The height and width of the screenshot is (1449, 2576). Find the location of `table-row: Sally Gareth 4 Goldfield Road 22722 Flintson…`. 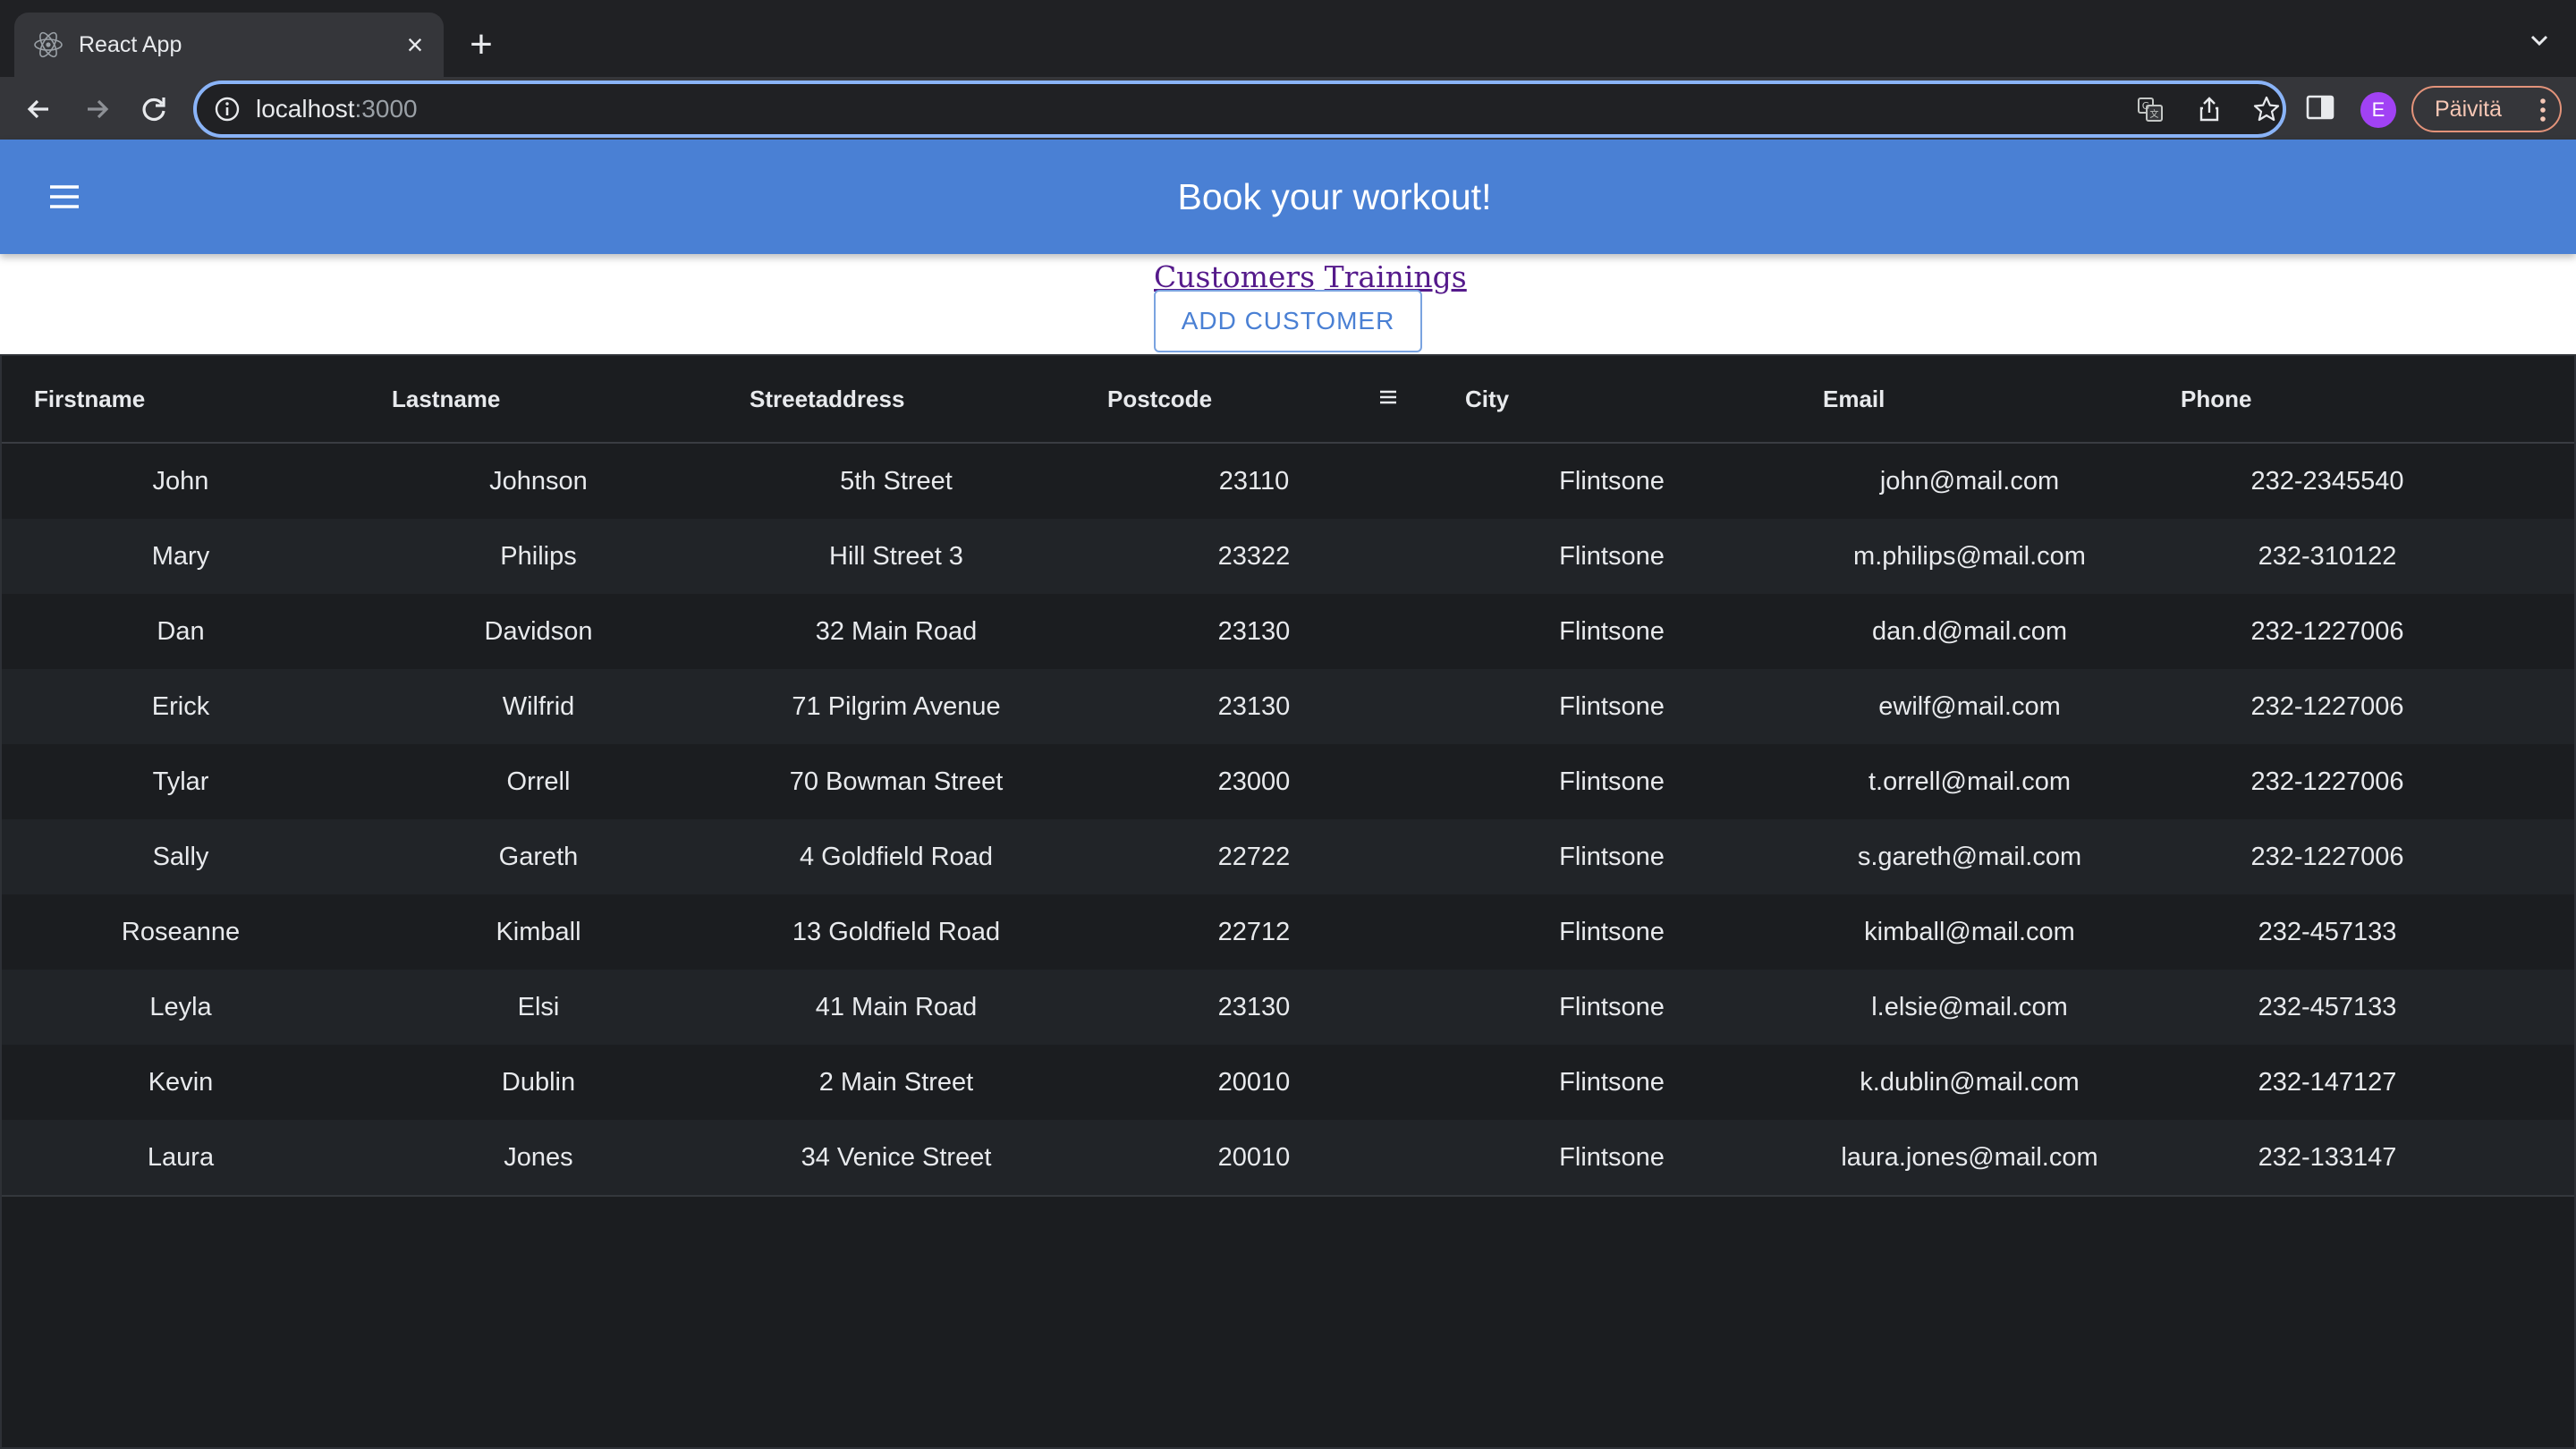

table-row: Sally Gareth 4 Goldfield Road 22722 Flintson… is located at coordinates (1288, 857).